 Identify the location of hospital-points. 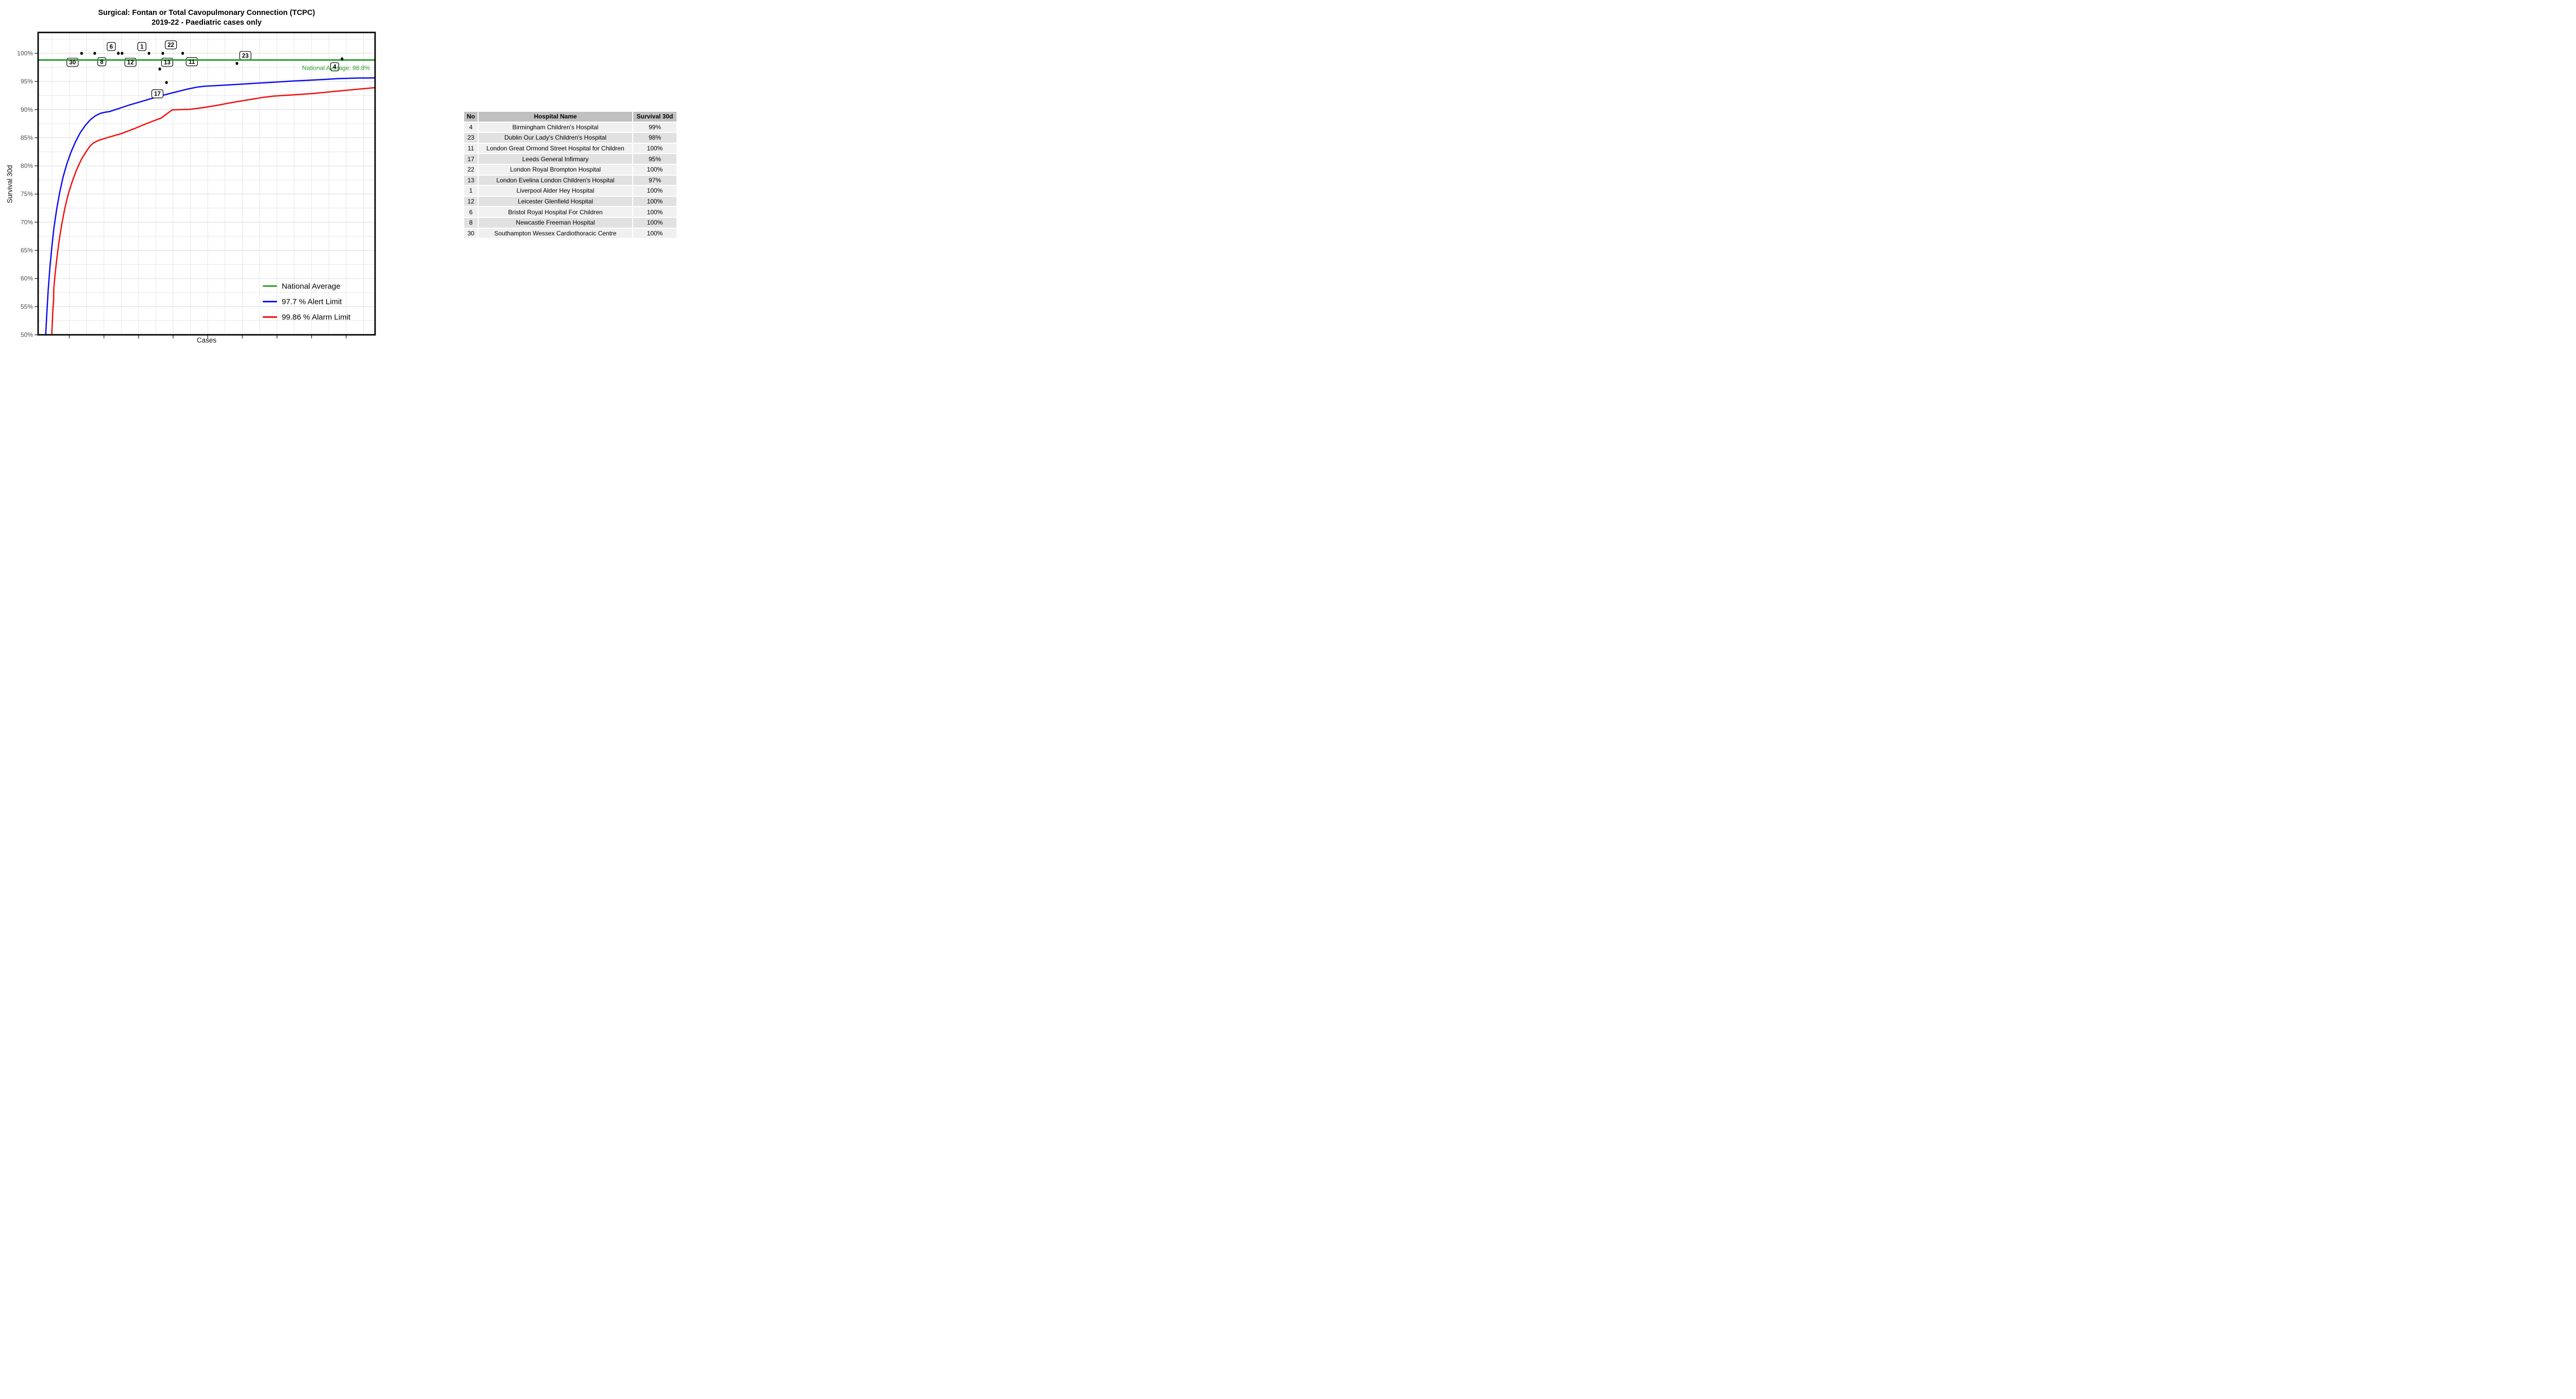
(212, 68).